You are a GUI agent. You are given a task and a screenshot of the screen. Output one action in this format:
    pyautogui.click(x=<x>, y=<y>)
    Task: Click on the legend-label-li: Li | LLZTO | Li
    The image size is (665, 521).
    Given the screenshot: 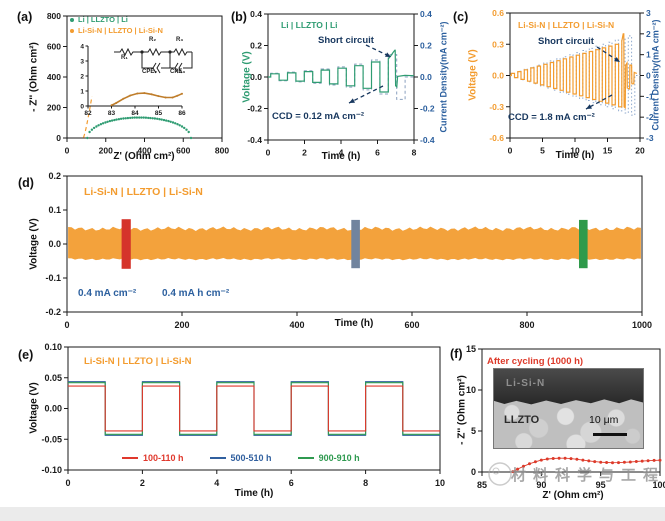 What is the action you would take?
    pyautogui.click(x=103, y=19)
    